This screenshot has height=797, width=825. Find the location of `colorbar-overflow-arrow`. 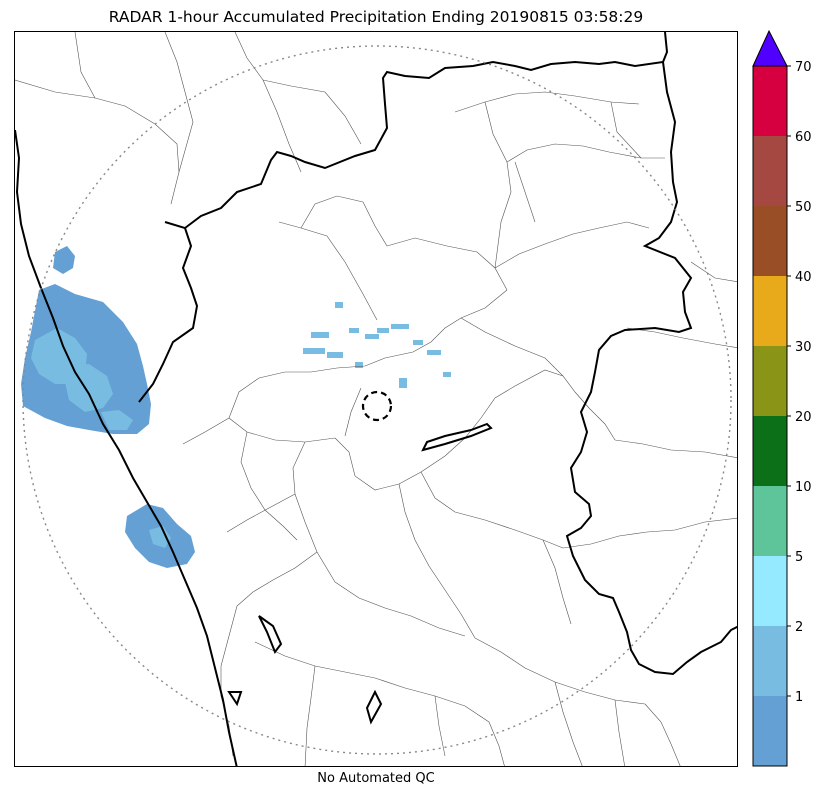

colorbar-overflow-arrow is located at coordinates (770, 48).